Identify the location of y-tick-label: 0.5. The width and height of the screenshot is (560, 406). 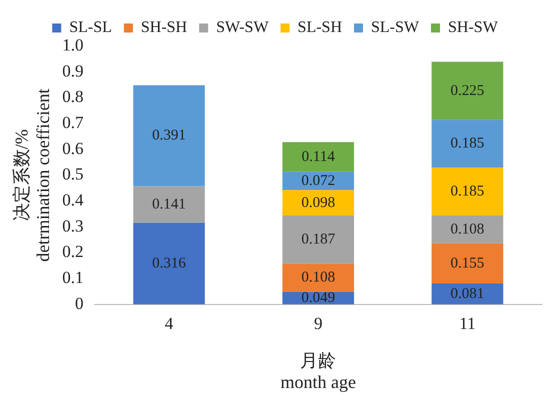
(73, 174).